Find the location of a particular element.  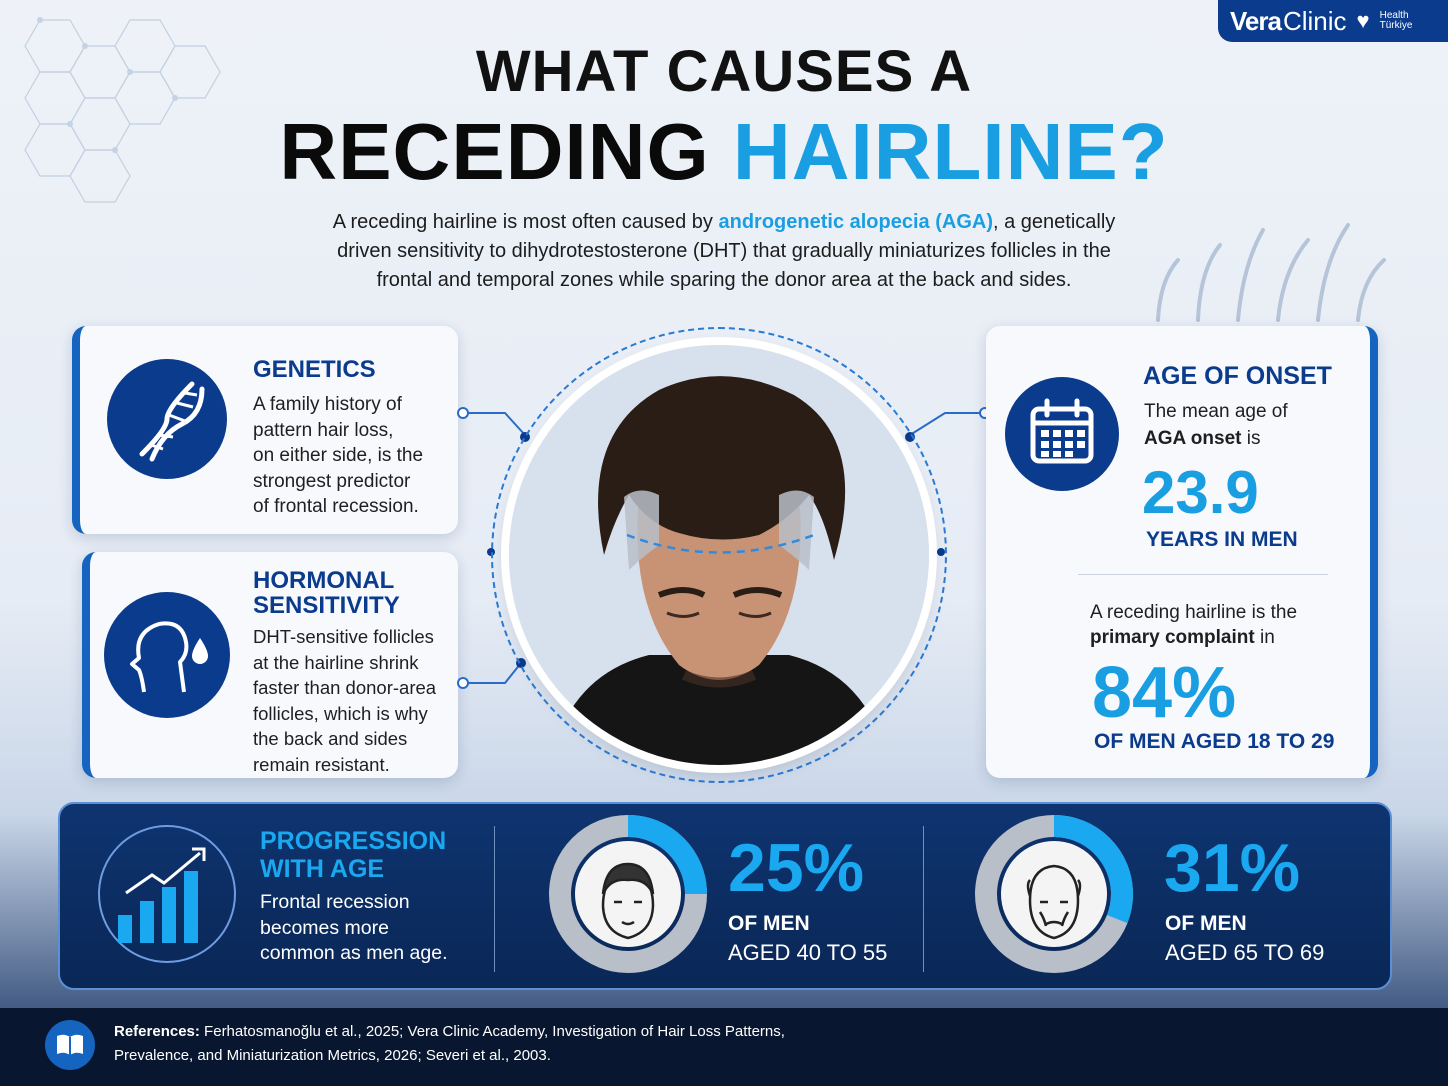

hexagon-pattern is located at coordinates (122, 110).